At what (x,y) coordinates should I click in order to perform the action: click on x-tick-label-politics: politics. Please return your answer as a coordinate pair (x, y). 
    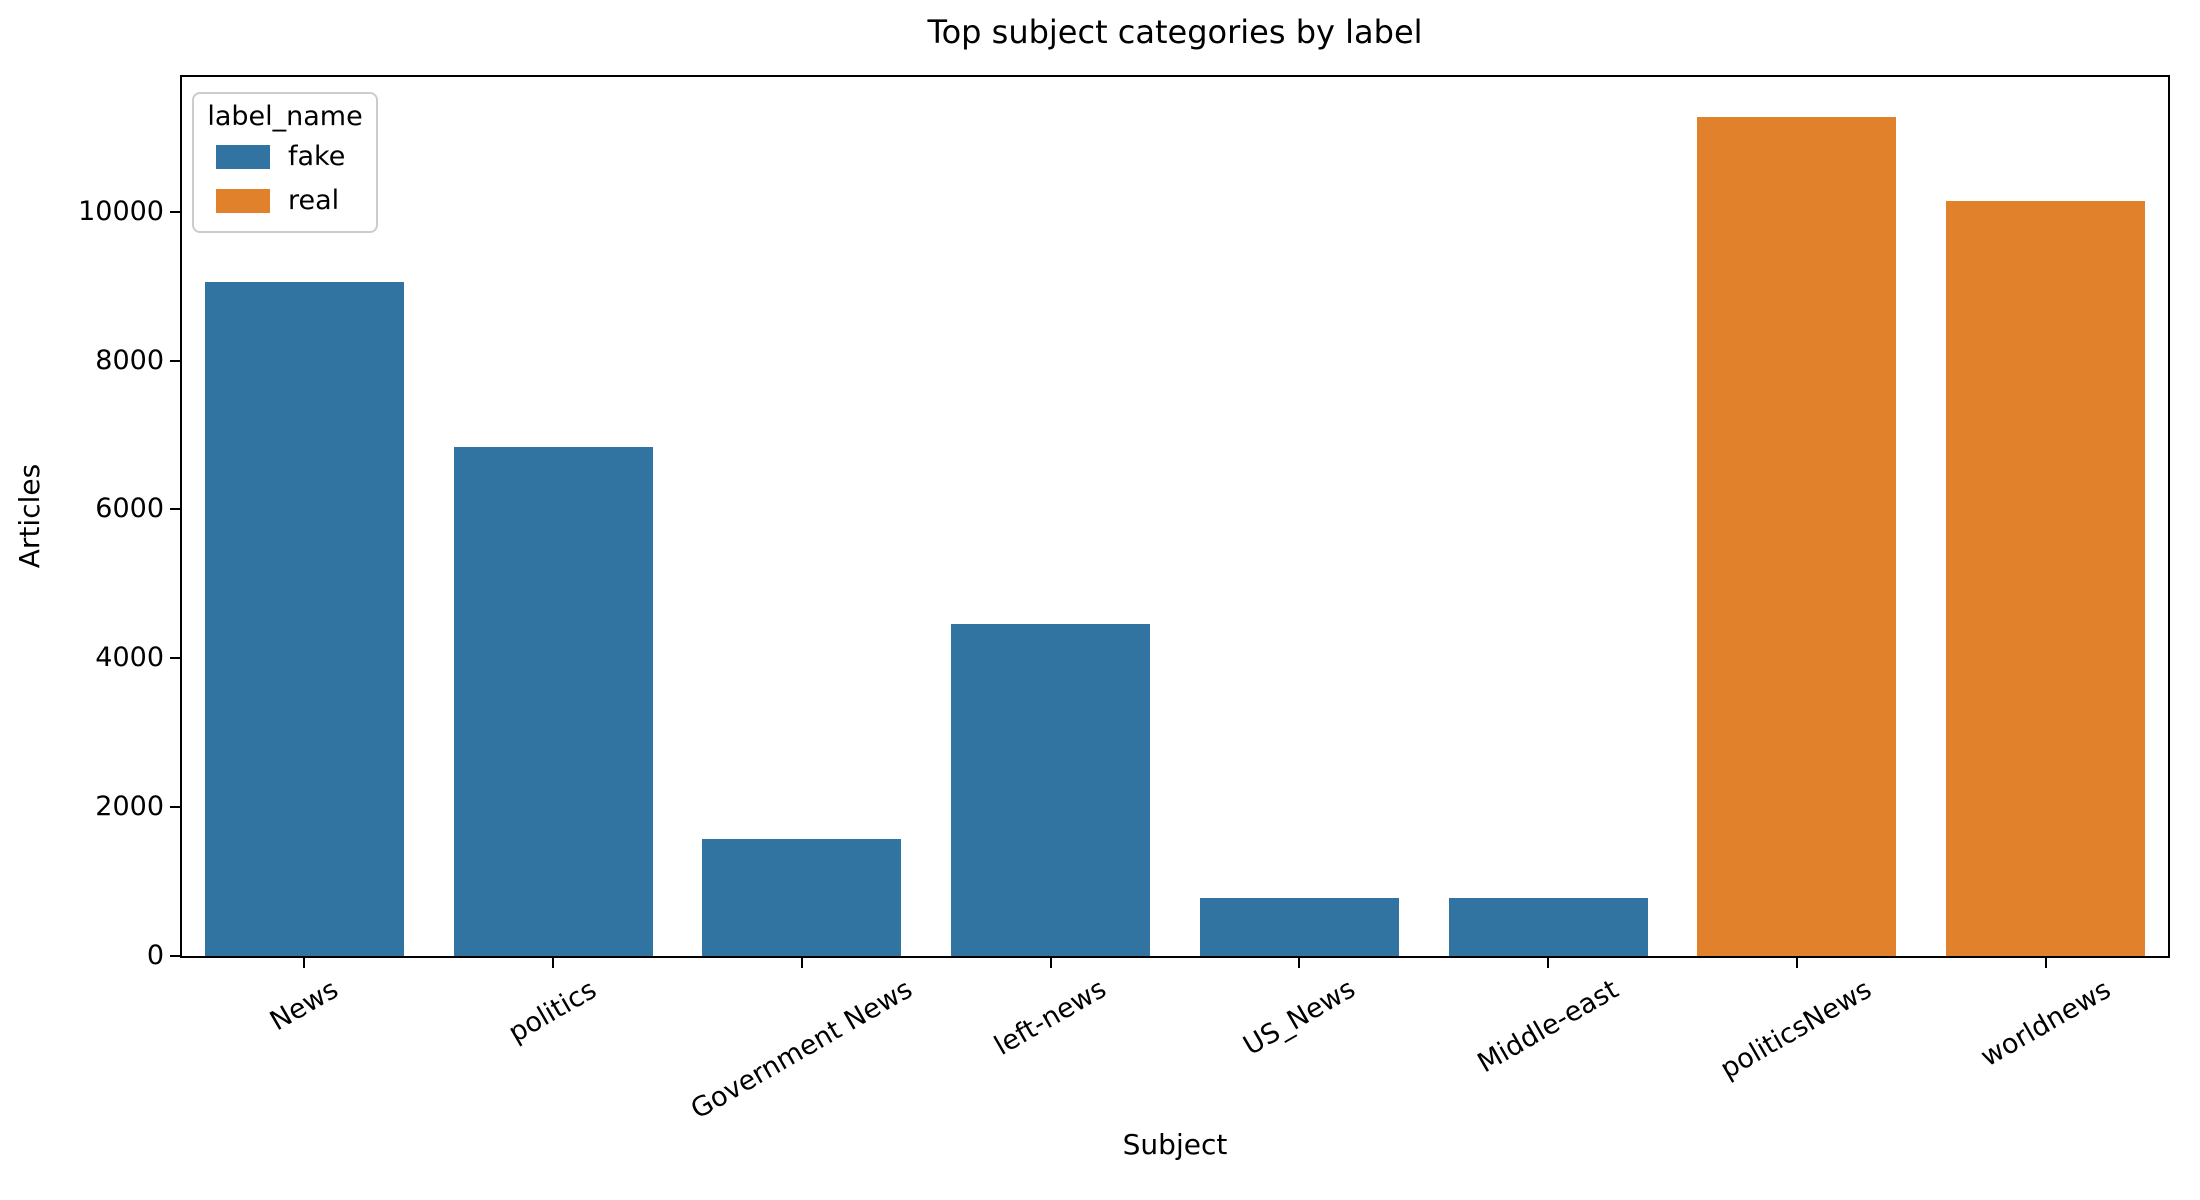
    Looking at the image, I should click on (552, 1011).